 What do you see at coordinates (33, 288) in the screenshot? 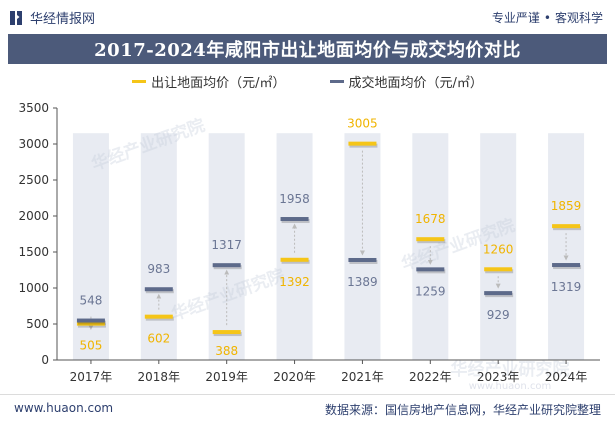
I see `y-tick-label: 1000` at bounding box center [33, 288].